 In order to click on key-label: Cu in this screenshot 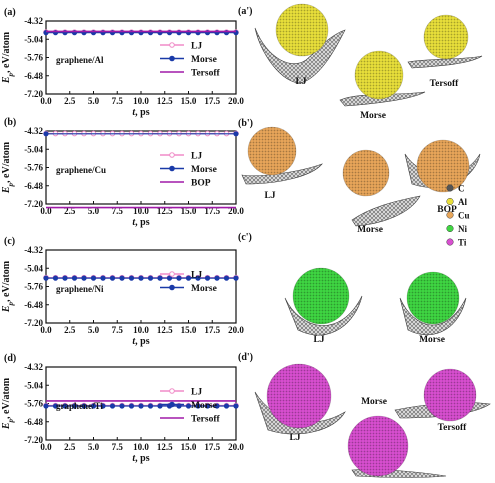, I will do `click(464, 216)`.